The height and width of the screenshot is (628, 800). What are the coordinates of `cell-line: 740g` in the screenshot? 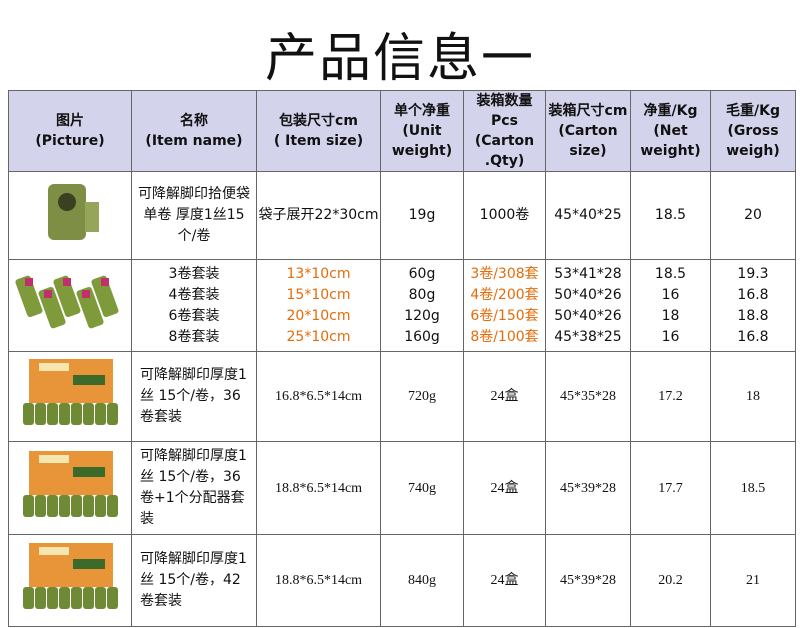 It's located at (422, 488).